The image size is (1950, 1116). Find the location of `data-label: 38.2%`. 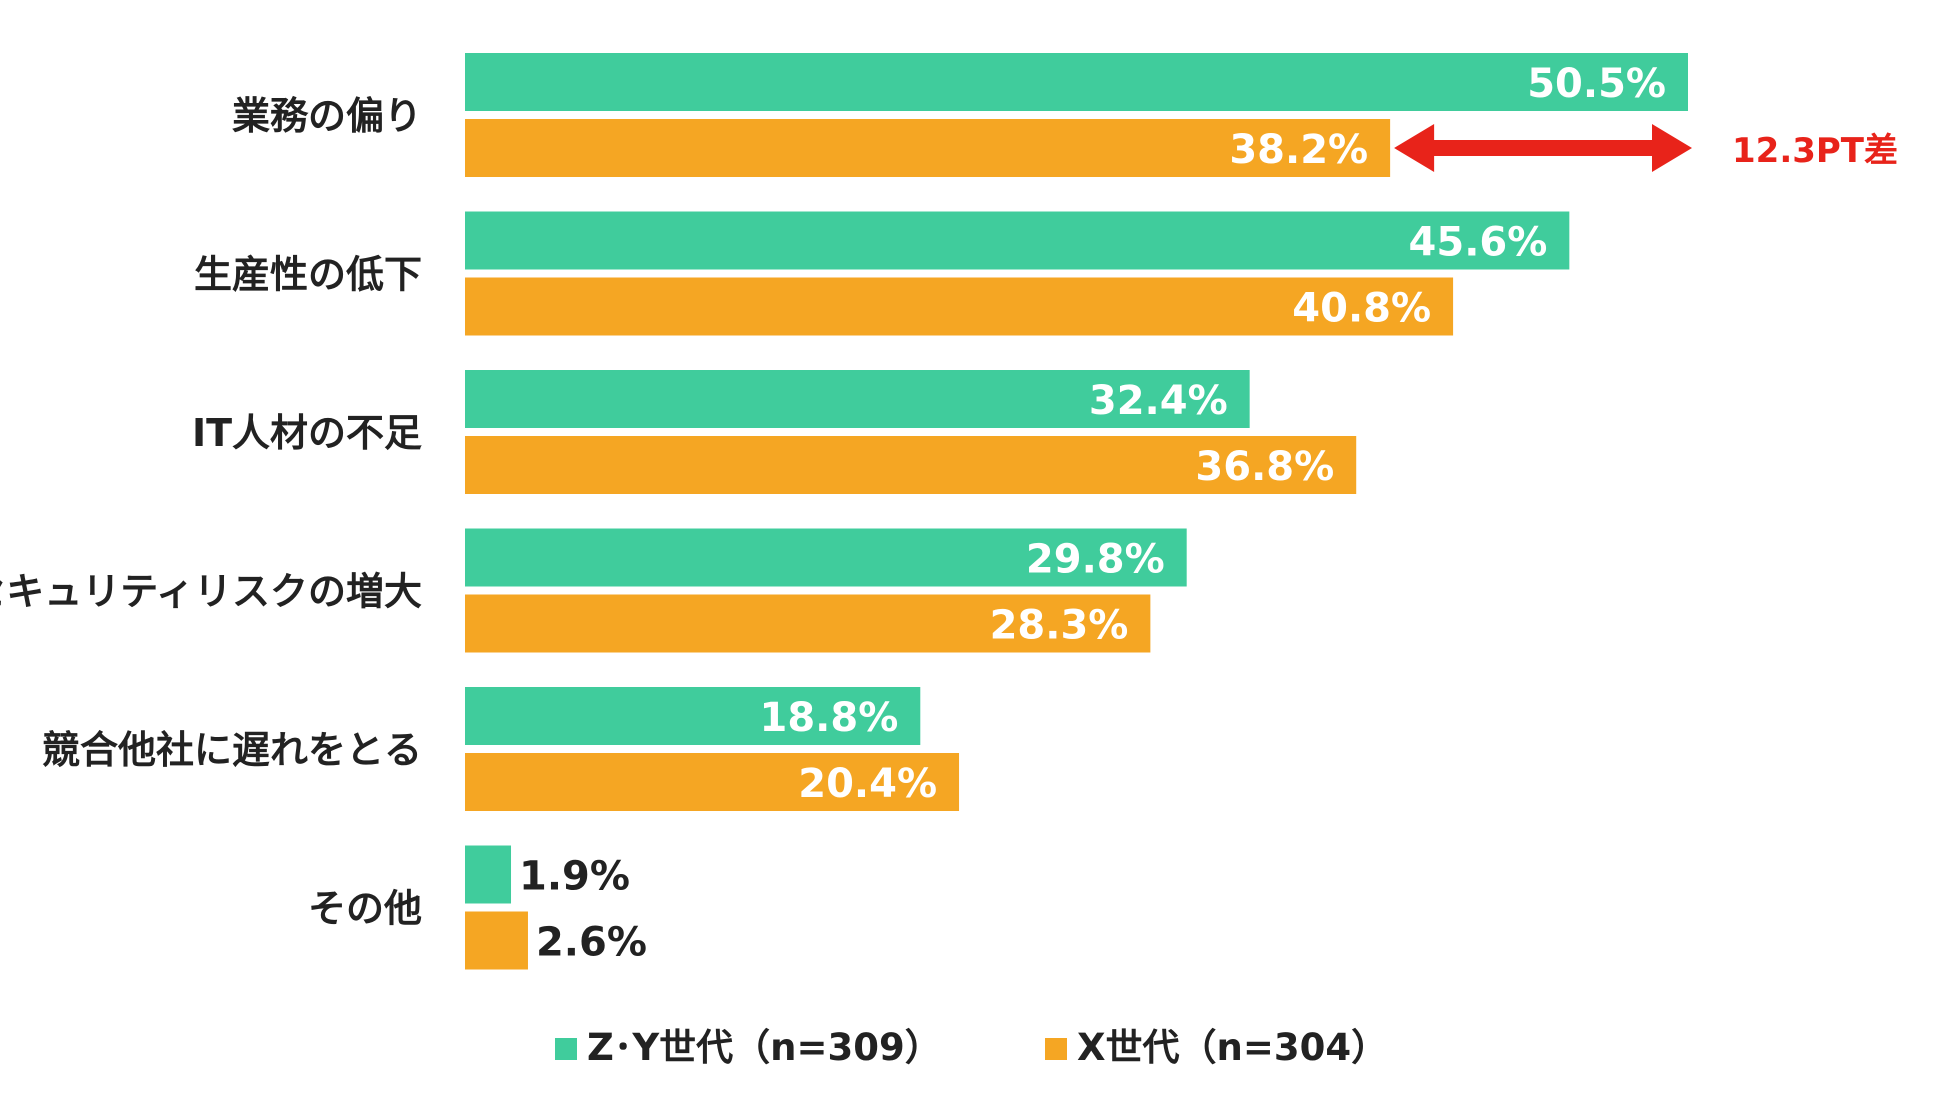

data-label: 38.2% is located at coordinates (1298, 150).